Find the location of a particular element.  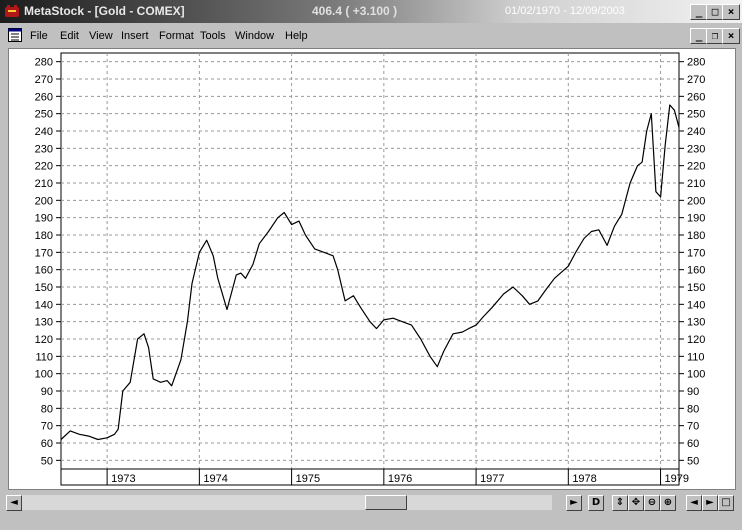

y-tick-label-left: 180 is located at coordinates (44, 236).